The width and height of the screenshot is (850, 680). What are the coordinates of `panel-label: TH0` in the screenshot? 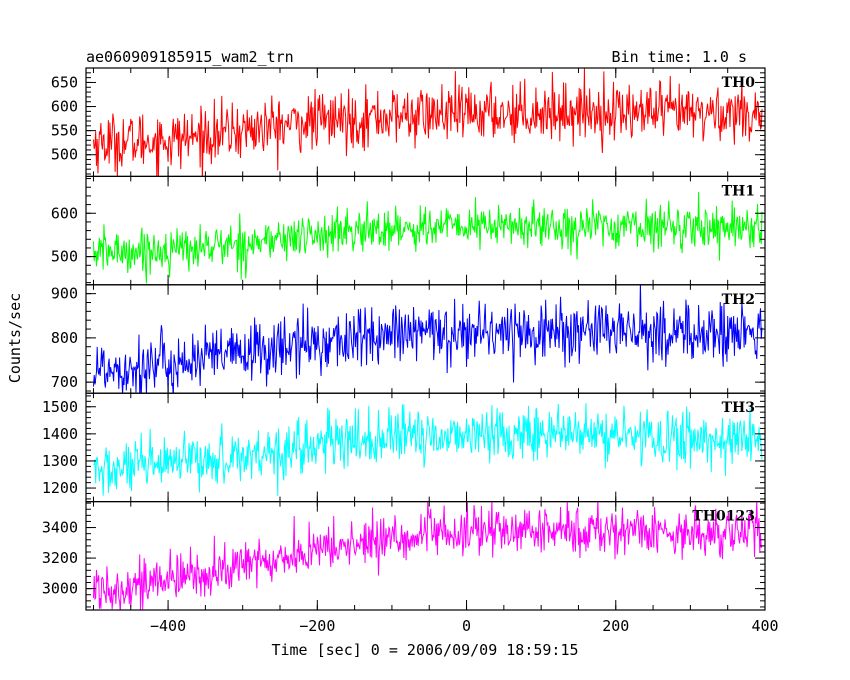 It's located at (739, 83).